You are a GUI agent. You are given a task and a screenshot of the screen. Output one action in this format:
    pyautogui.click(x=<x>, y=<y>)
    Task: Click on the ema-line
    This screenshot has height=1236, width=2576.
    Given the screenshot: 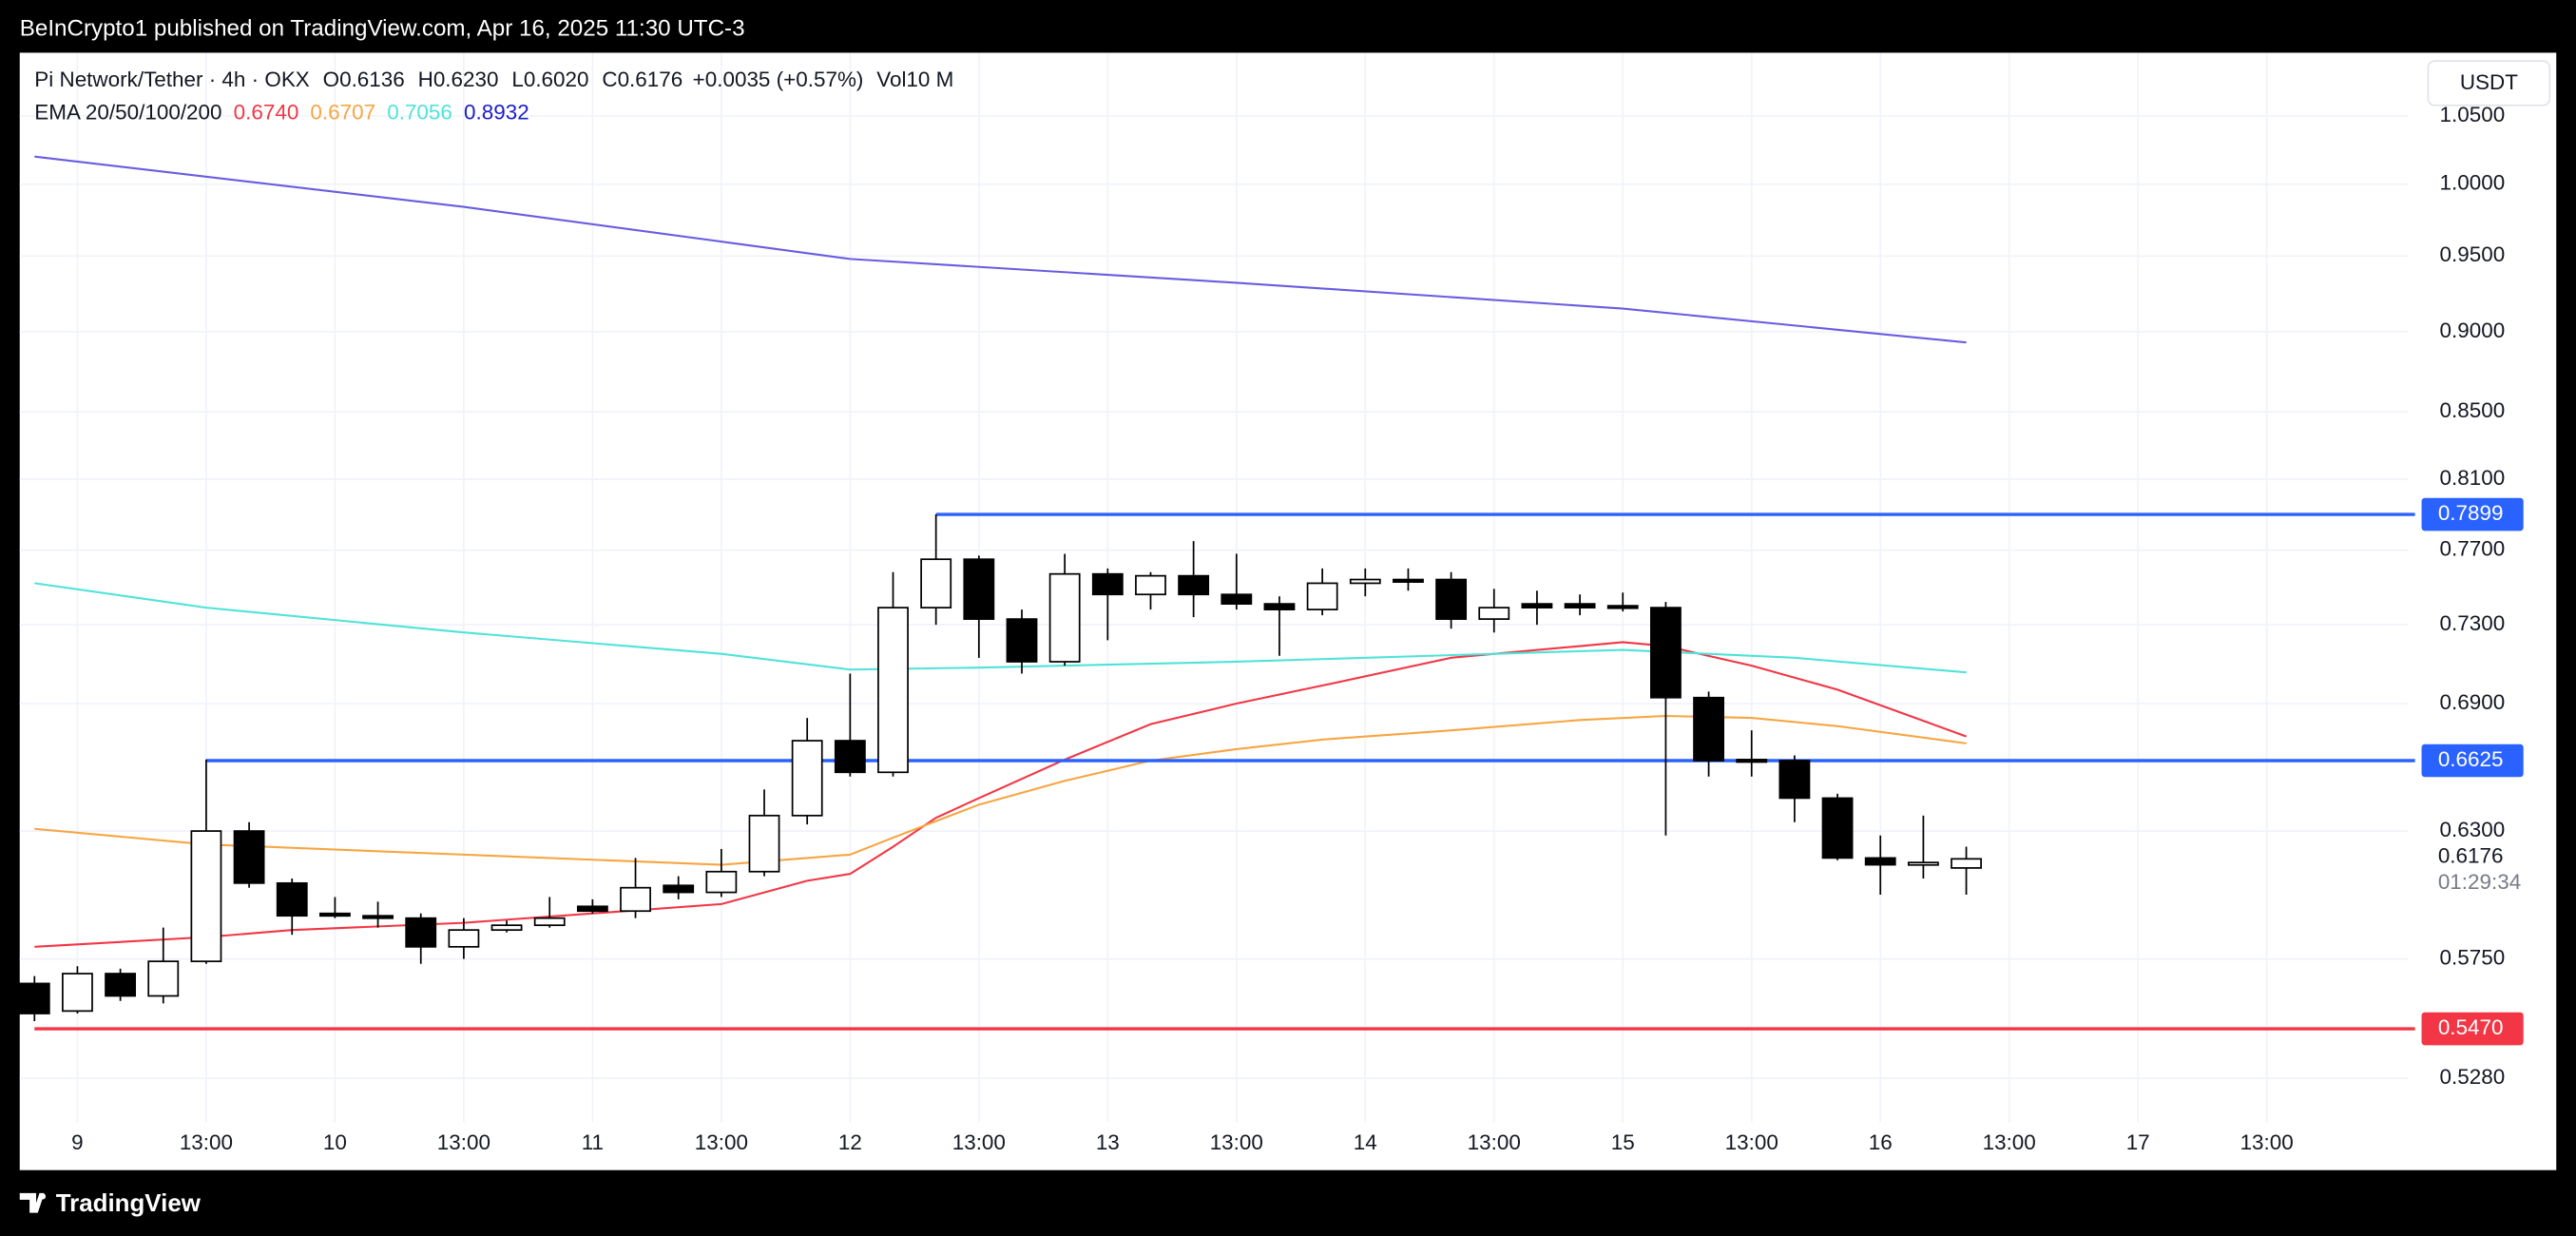 What is the action you would take?
    pyautogui.click(x=1000, y=249)
    